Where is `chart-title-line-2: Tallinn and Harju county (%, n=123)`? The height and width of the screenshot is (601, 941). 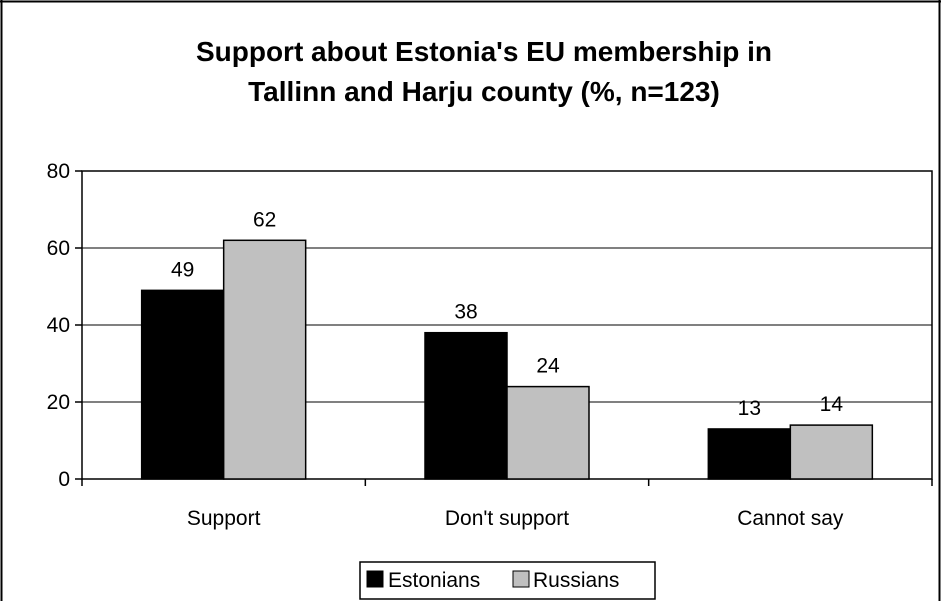
chart-title-line-2: Tallinn and Harju county (%, n=123) is located at coordinates (484, 91).